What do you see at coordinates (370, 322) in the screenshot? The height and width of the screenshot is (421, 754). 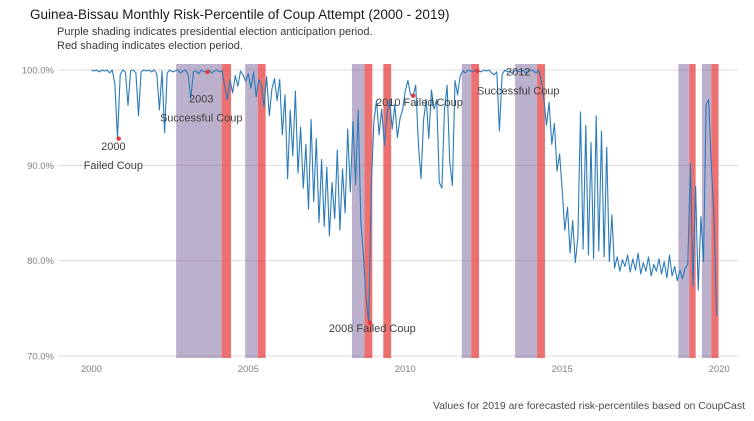 I see `2008-failed-coup-dot` at bounding box center [370, 322].